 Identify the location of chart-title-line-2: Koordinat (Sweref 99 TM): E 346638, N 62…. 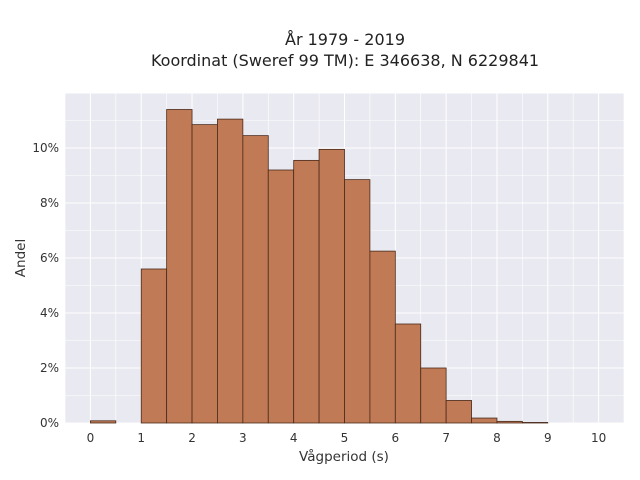
(345, 60).